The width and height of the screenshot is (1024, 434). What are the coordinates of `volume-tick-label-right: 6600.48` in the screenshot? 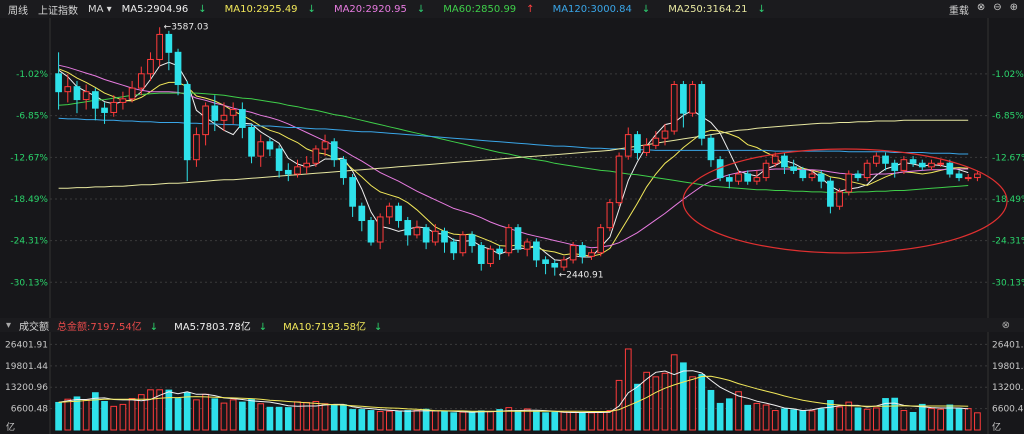 It's located at (1008, 410).